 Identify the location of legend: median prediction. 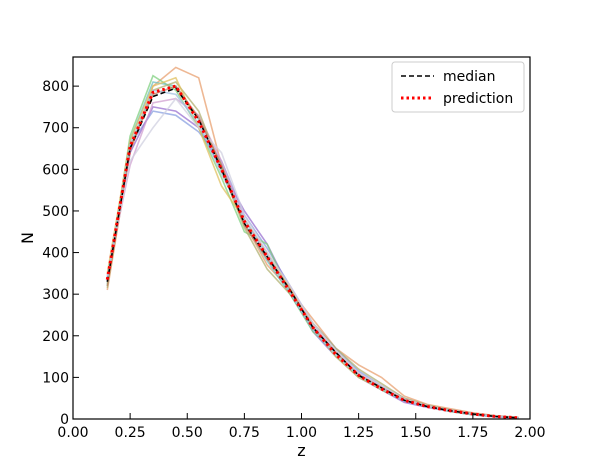
(458, 87).